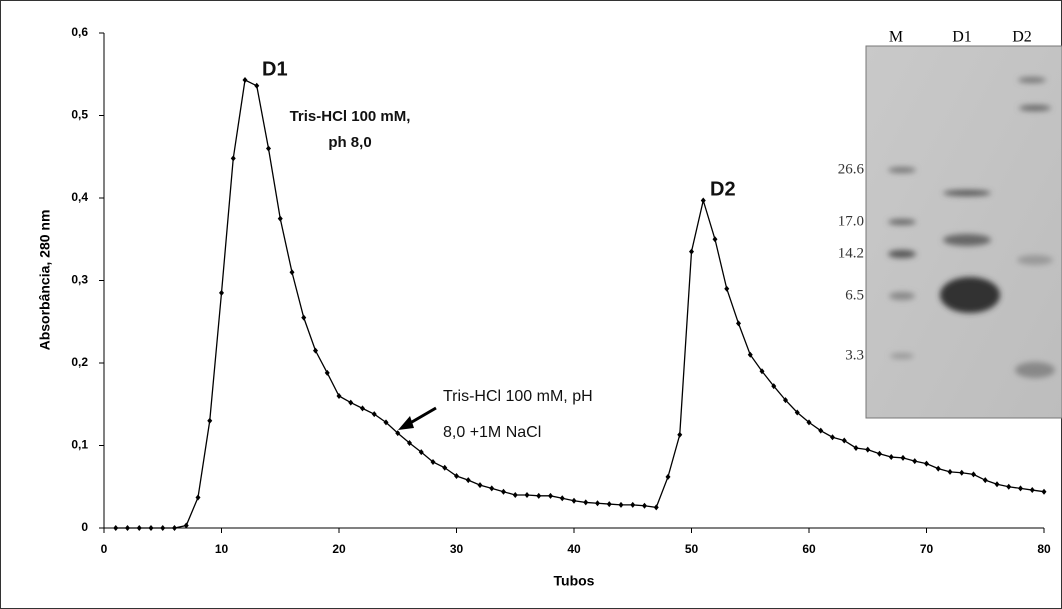  Describe the element at coordinates (222, 549) in the screenshot. I see `x-tick-label: 10` at that location.